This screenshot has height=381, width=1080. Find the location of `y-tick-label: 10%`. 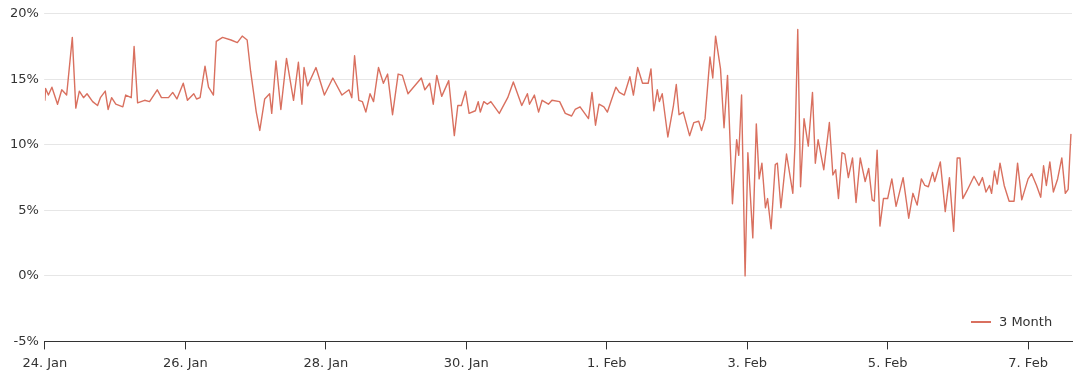

y-tick-label: 10% is located at coordinates (24, 144).